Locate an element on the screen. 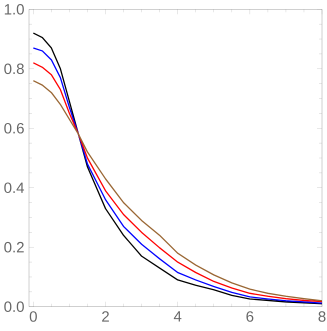 The height and width of the screenshot is (331, 327). x-tick-label: 8 is located at coordinates (322, 316).